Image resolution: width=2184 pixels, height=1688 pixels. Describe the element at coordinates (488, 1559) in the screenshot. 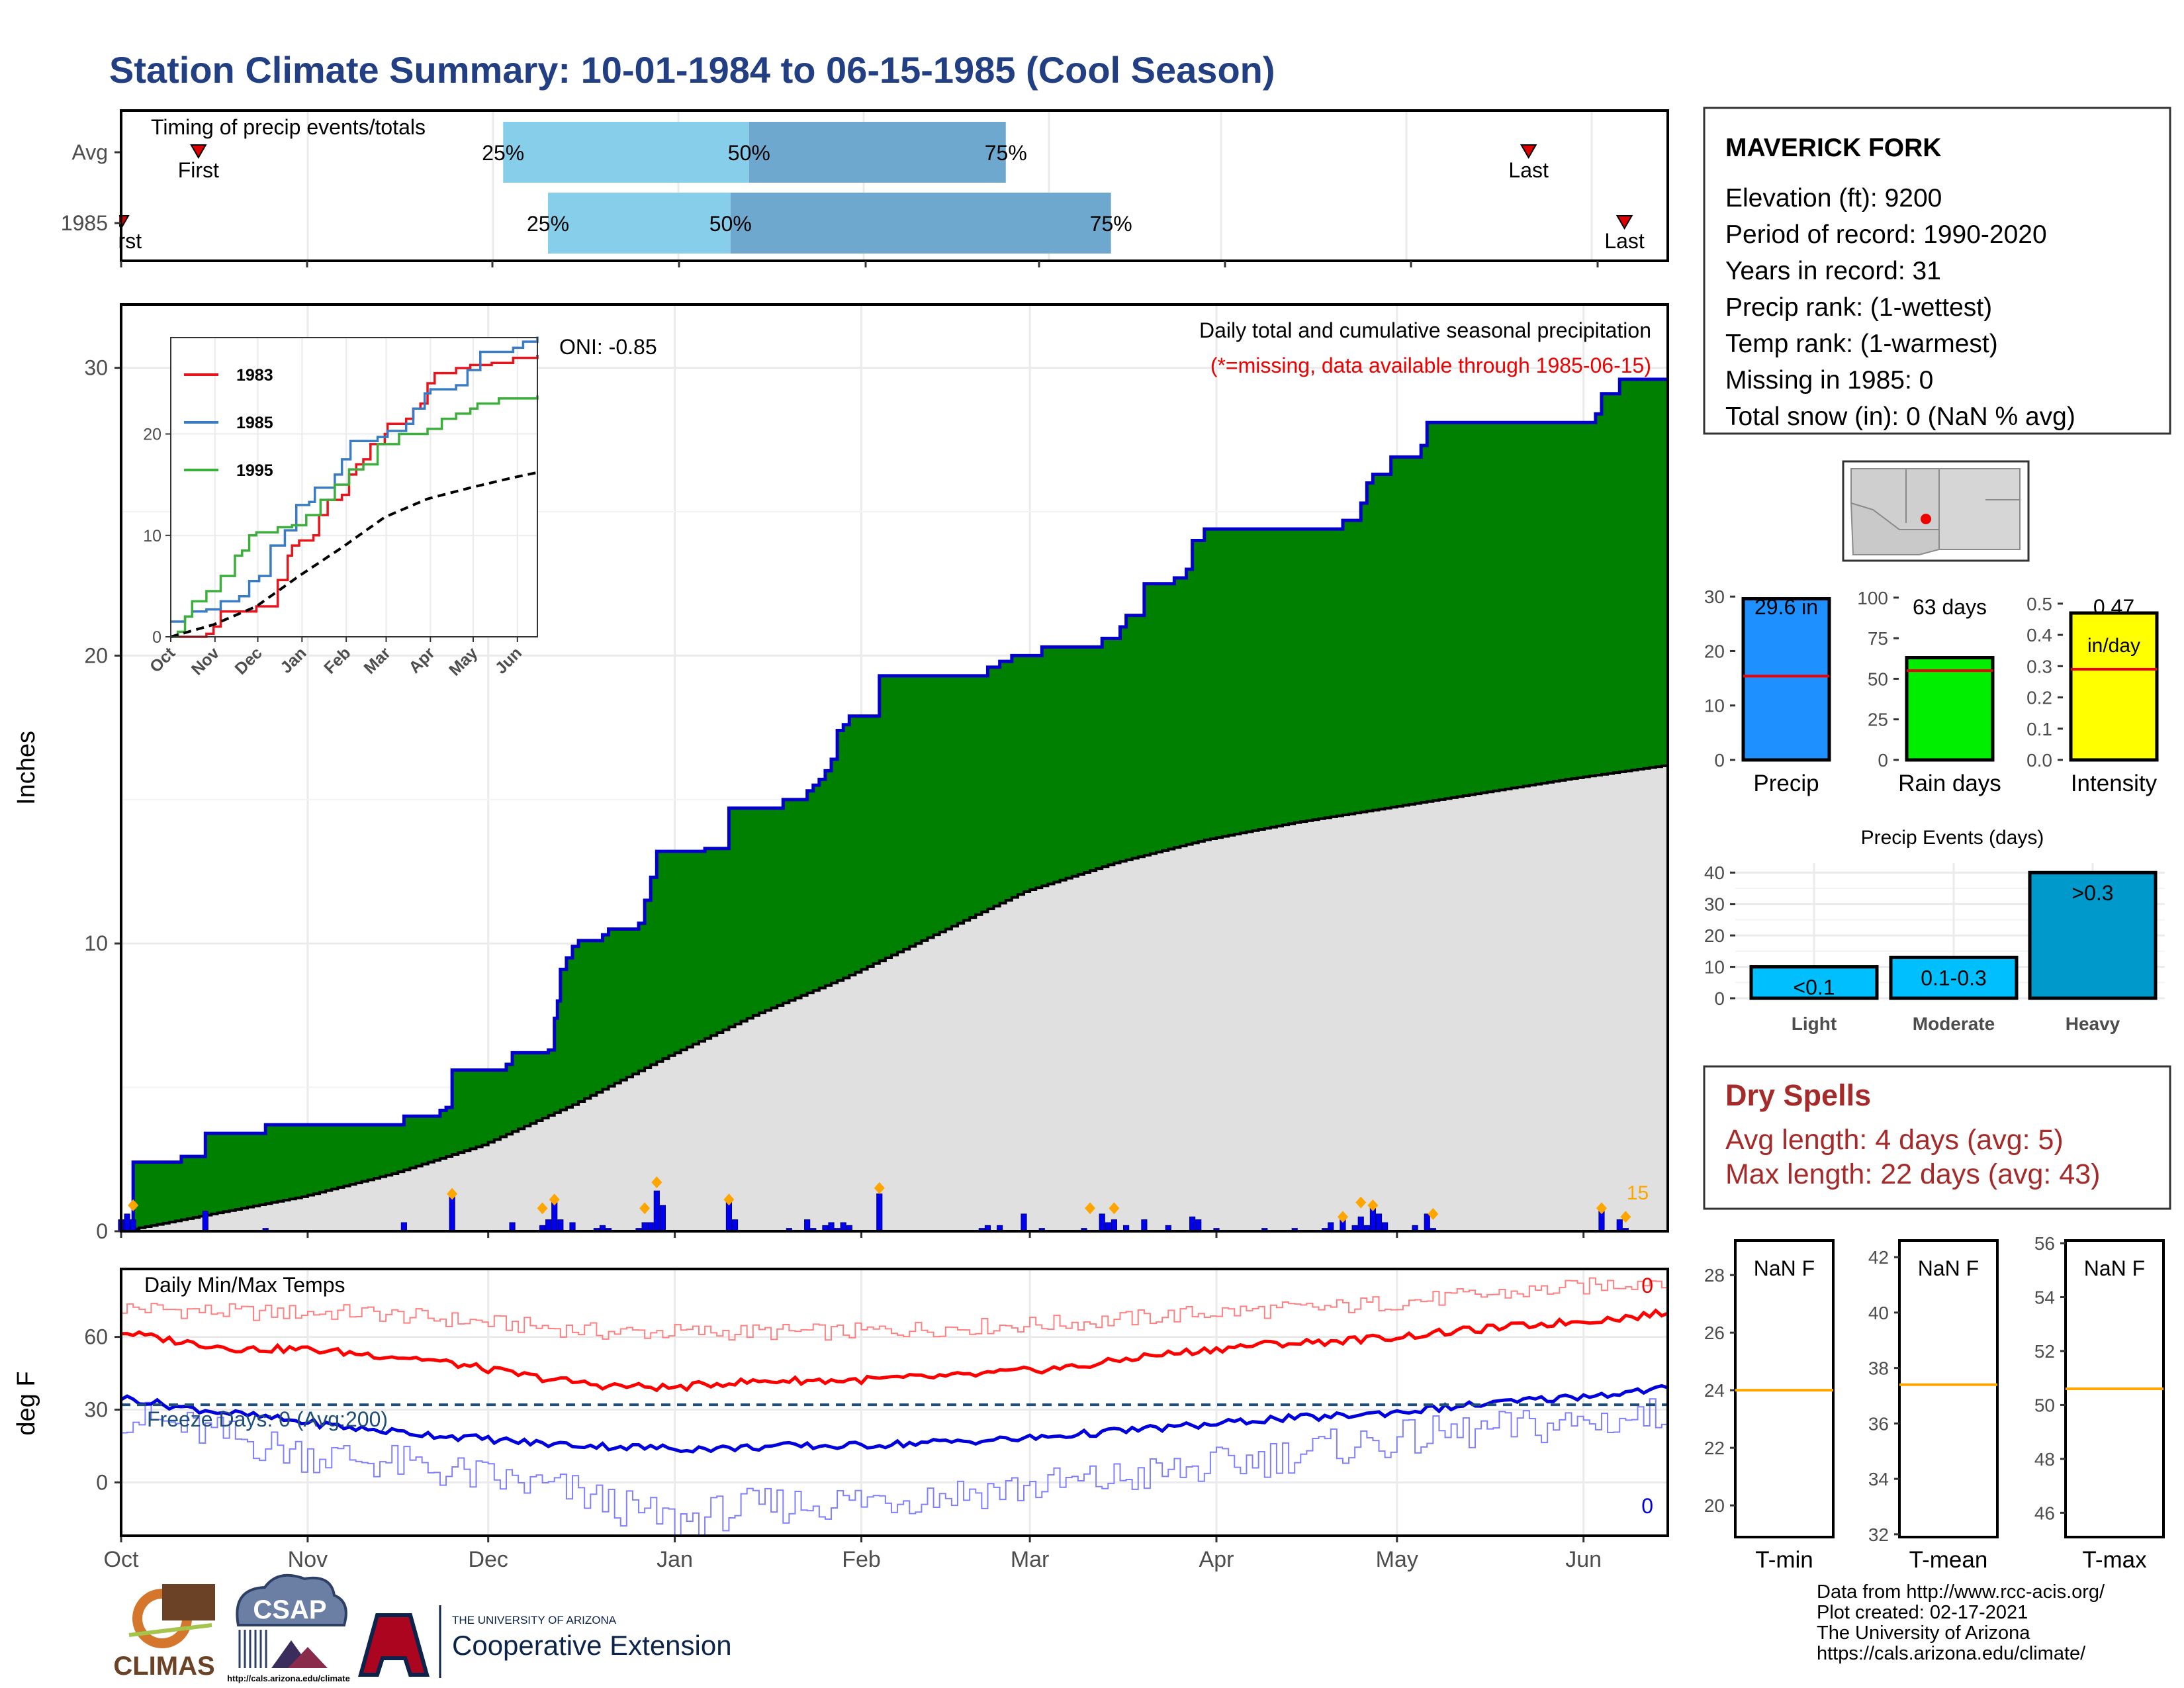

I see `x-tick-label: Dec` at that location.